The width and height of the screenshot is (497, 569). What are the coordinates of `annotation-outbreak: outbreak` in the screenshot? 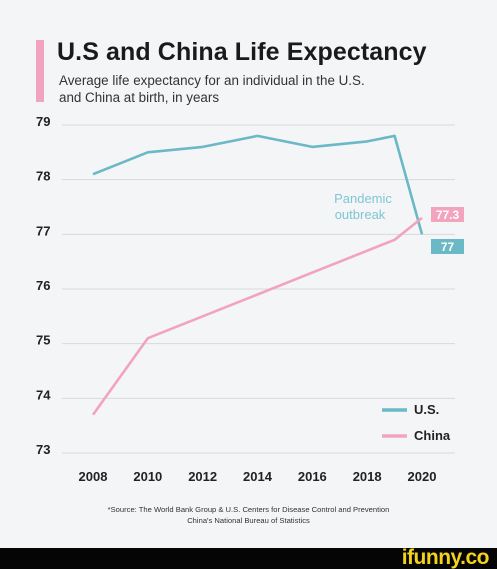 It's located at (360, 214).